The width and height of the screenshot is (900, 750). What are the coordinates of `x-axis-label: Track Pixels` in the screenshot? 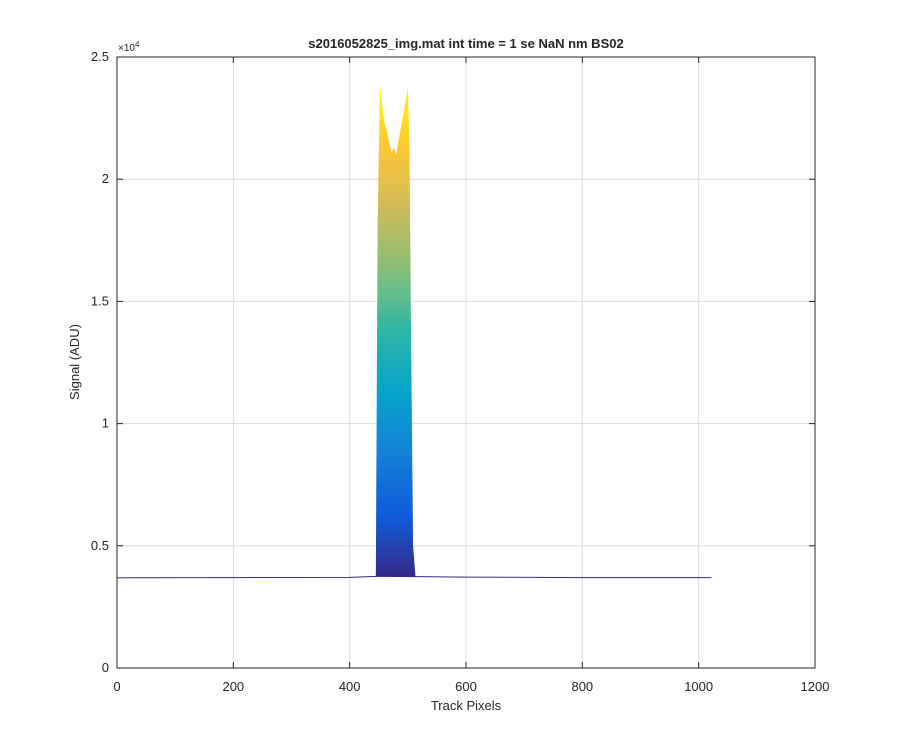 It's located at (466, 705).